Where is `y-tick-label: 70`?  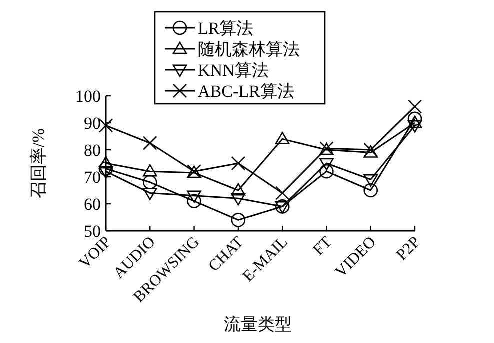 y-tick-label: 70 is located at coordinates (92, 177).